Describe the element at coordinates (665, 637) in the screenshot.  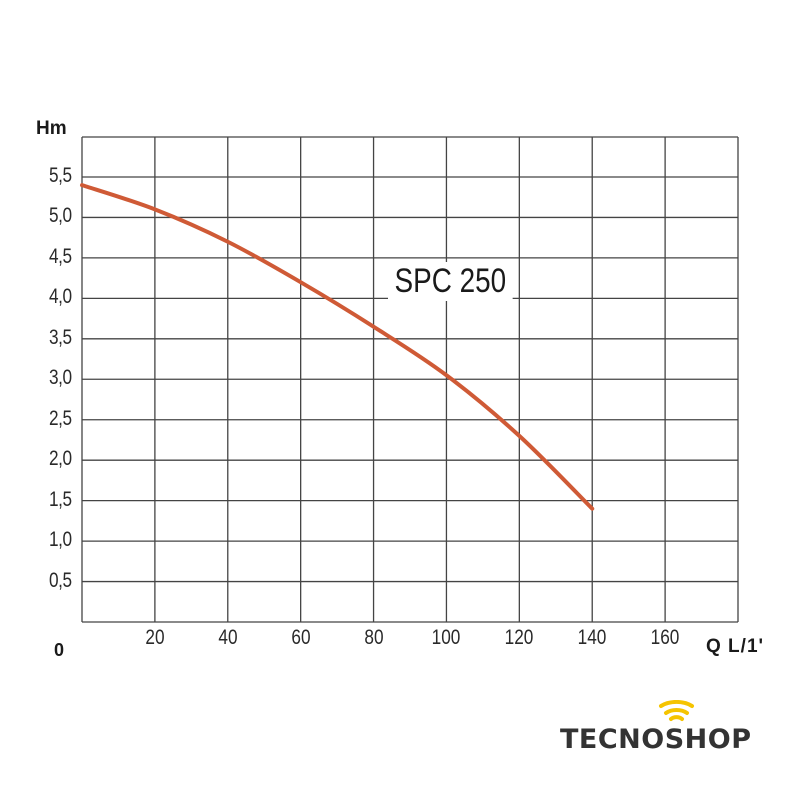
I see `x-tick-label: 160` at that location.